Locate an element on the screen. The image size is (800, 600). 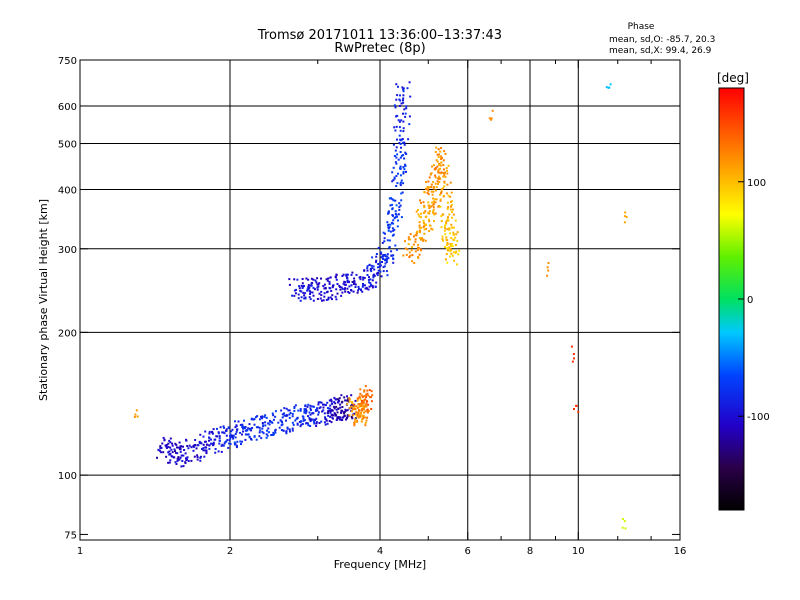
x-tick-label: 16 is located at coordinates (680, 551).